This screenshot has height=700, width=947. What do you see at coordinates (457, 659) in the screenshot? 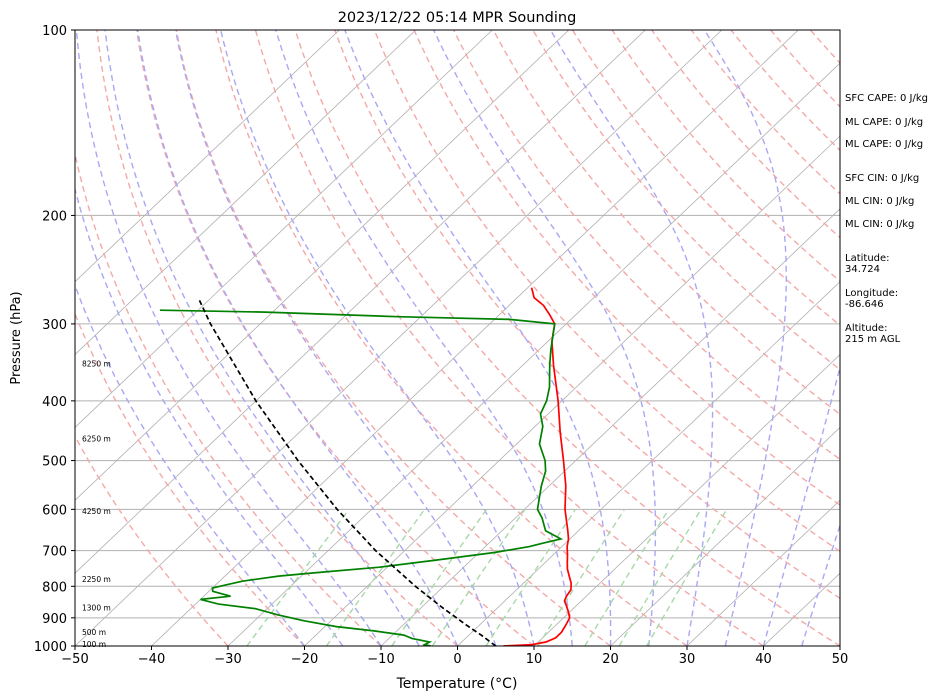
I see `x-tick-label: 0` at bounding box center [457, 659].